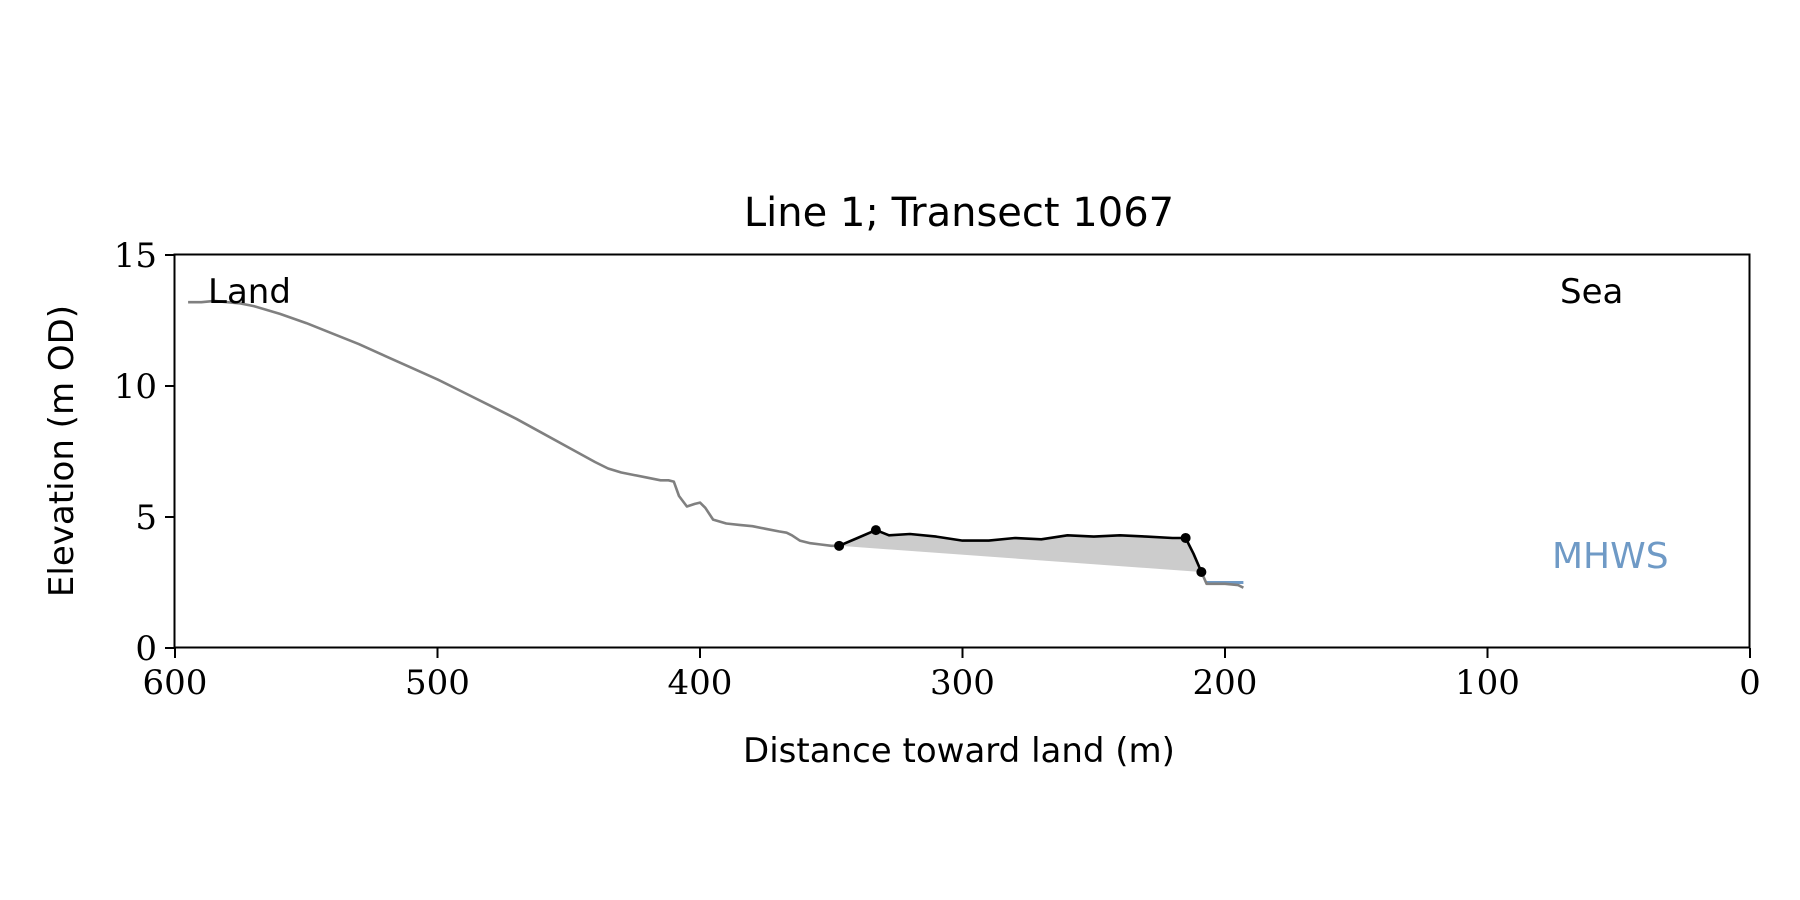 This screenshot has height=900, width=1800. I want to click on feature-line, so click(1020, 550).